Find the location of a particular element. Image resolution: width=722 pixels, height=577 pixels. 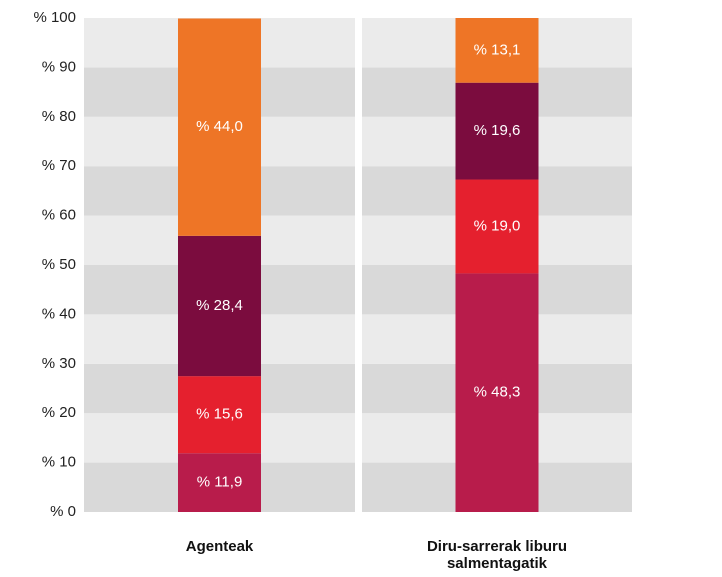

x-tick-label: Diru-sarrerak liburu salmentagatik is located at coordinates (497, 555).